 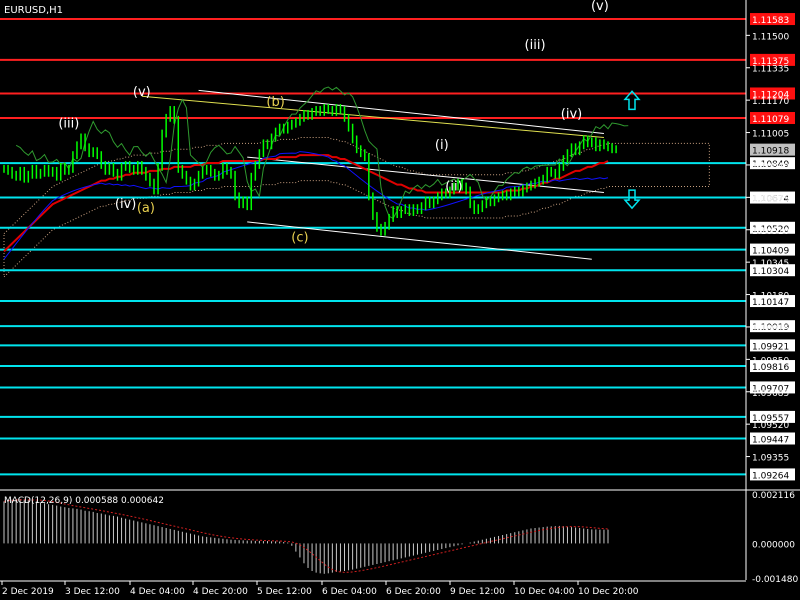 I want to click on time-tick-label-6: 6 Dec 20:00, so click(x=413, y=592).